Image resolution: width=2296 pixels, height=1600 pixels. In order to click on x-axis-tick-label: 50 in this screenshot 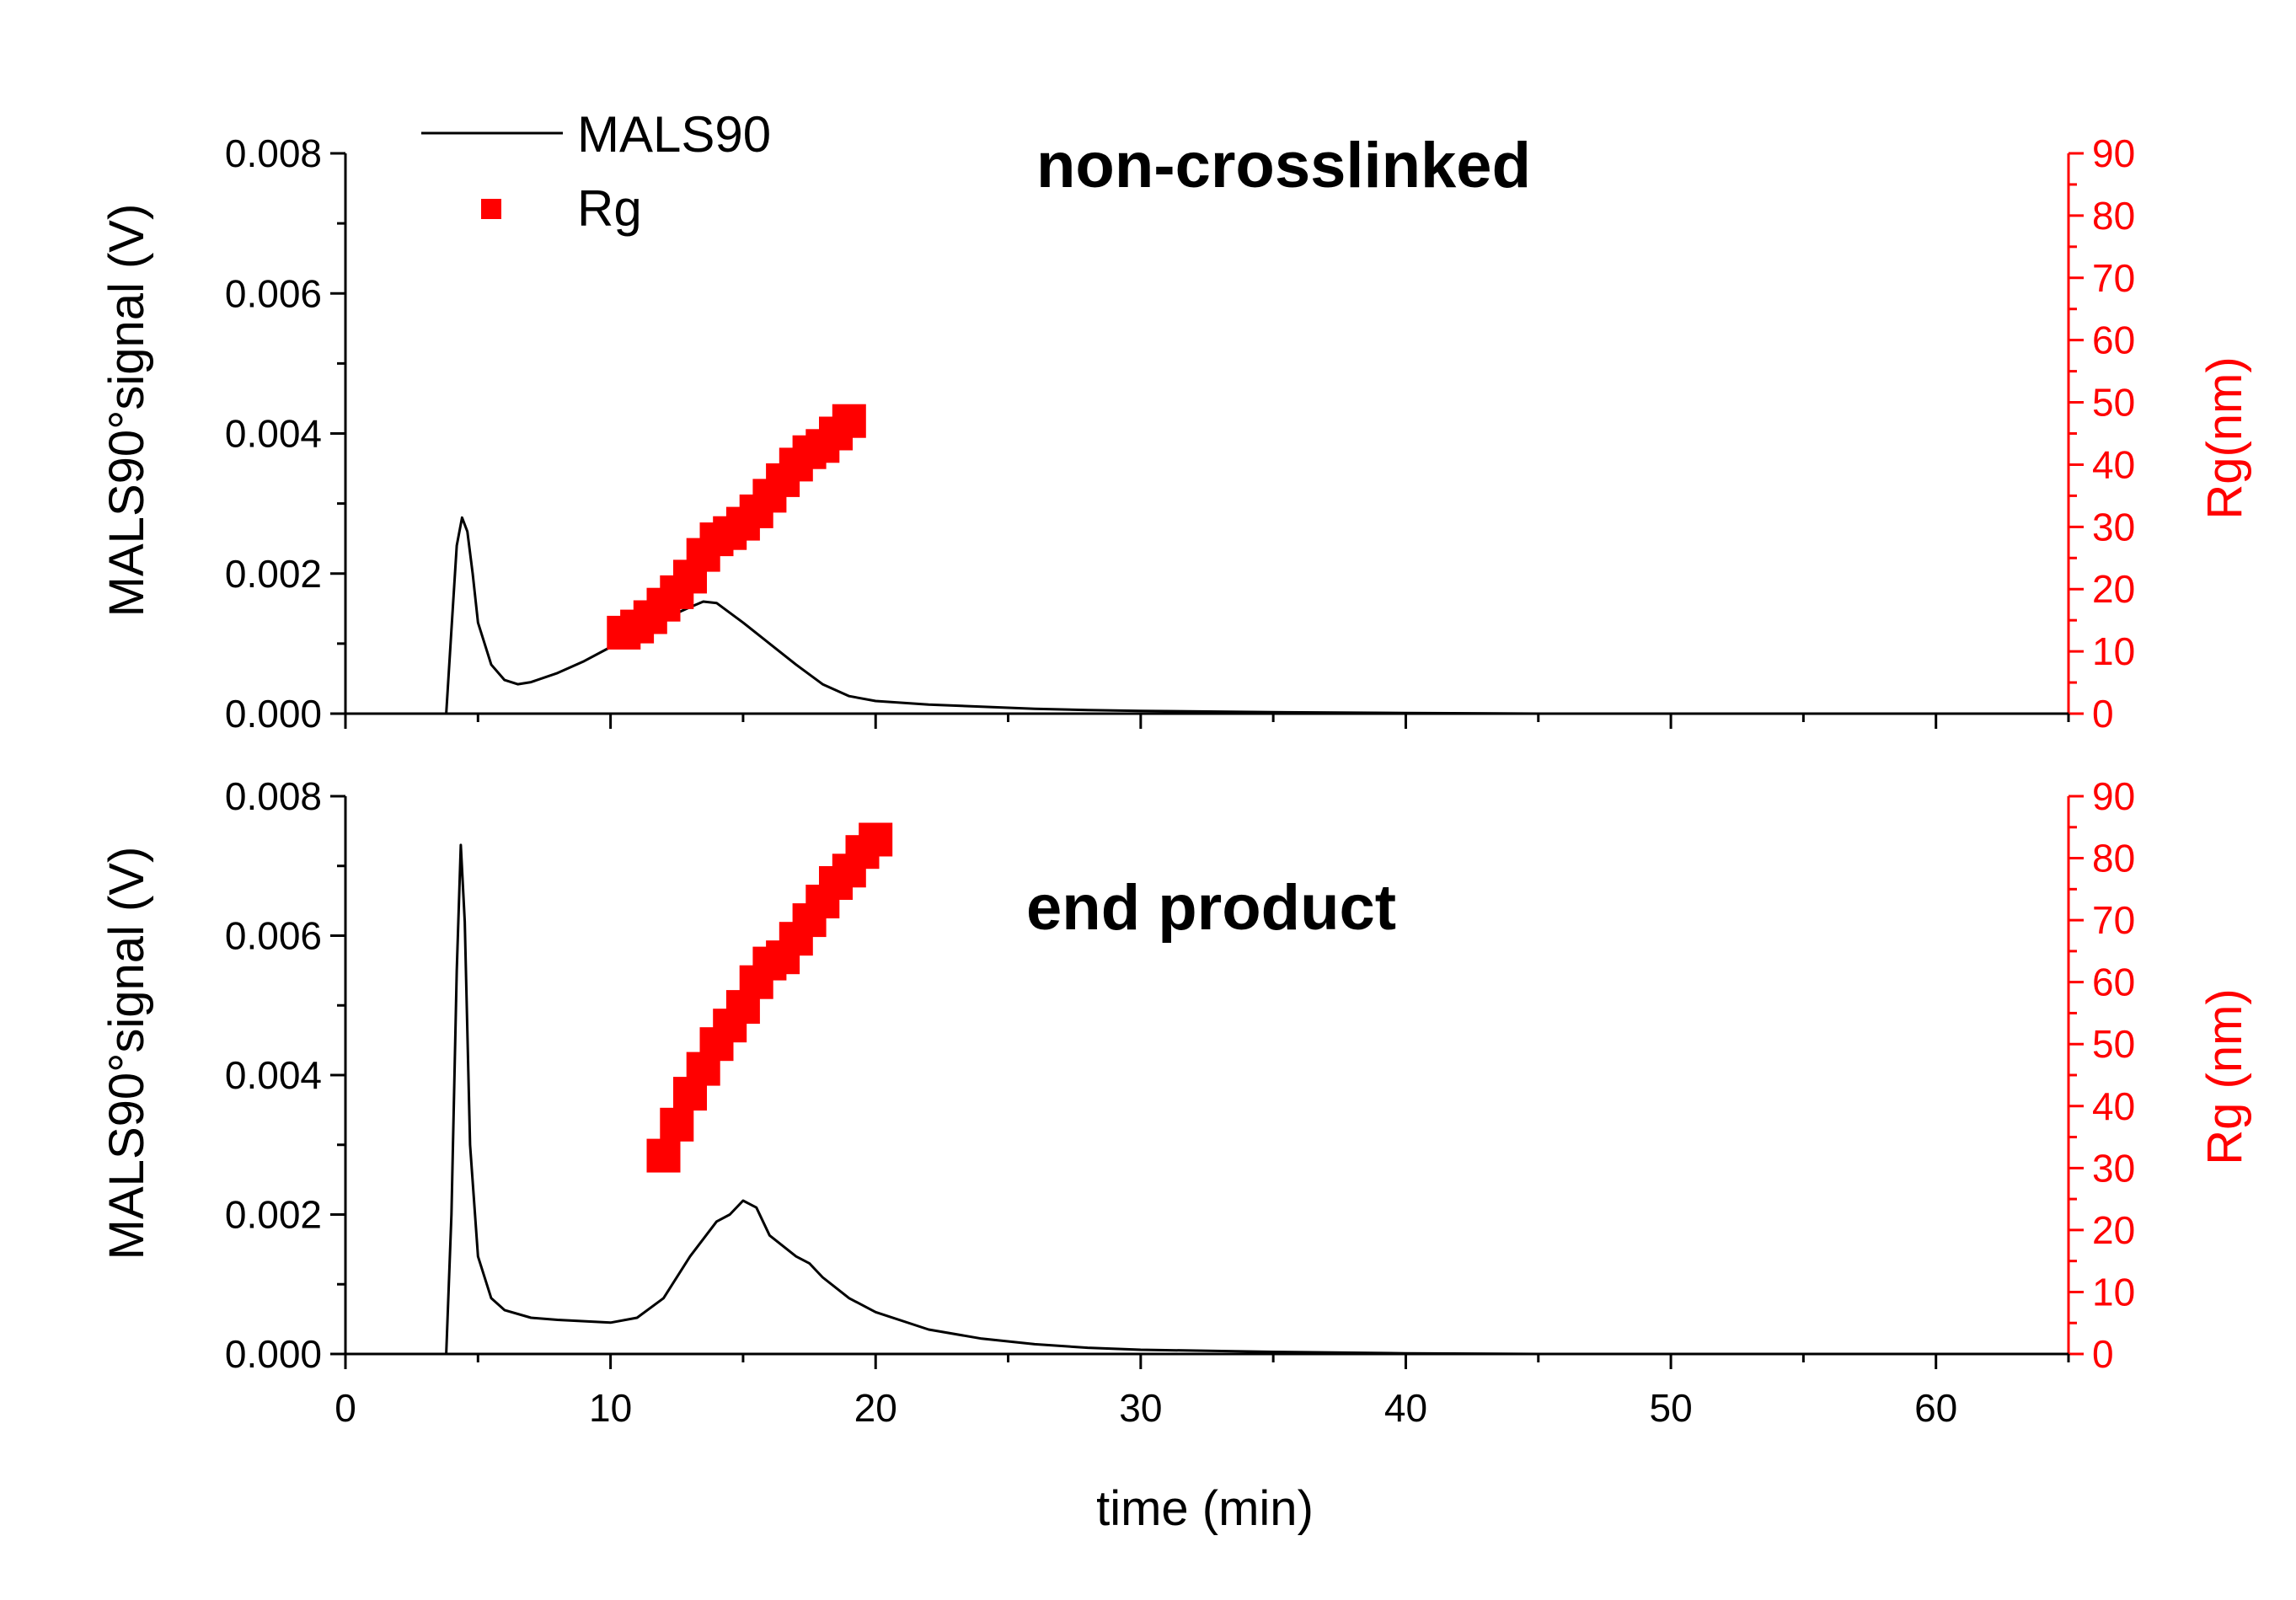, I will do `click(1670, 1408)`.